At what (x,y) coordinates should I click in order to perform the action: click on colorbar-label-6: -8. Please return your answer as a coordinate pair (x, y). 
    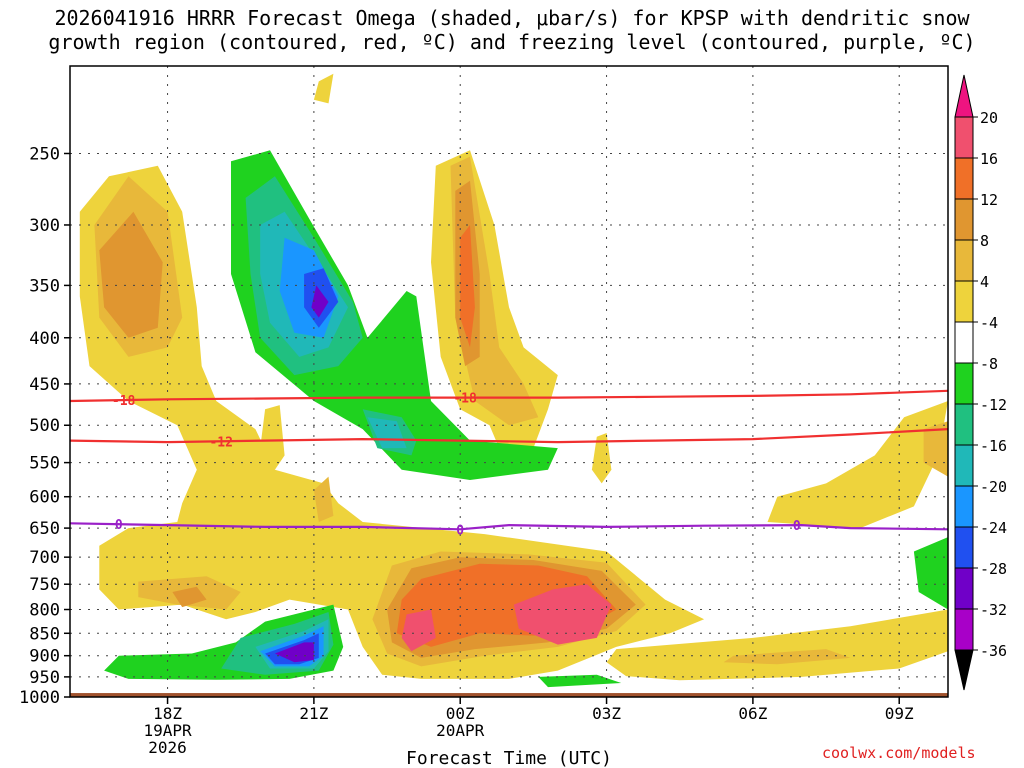
    Looking at the image, I should click on (989, 364).